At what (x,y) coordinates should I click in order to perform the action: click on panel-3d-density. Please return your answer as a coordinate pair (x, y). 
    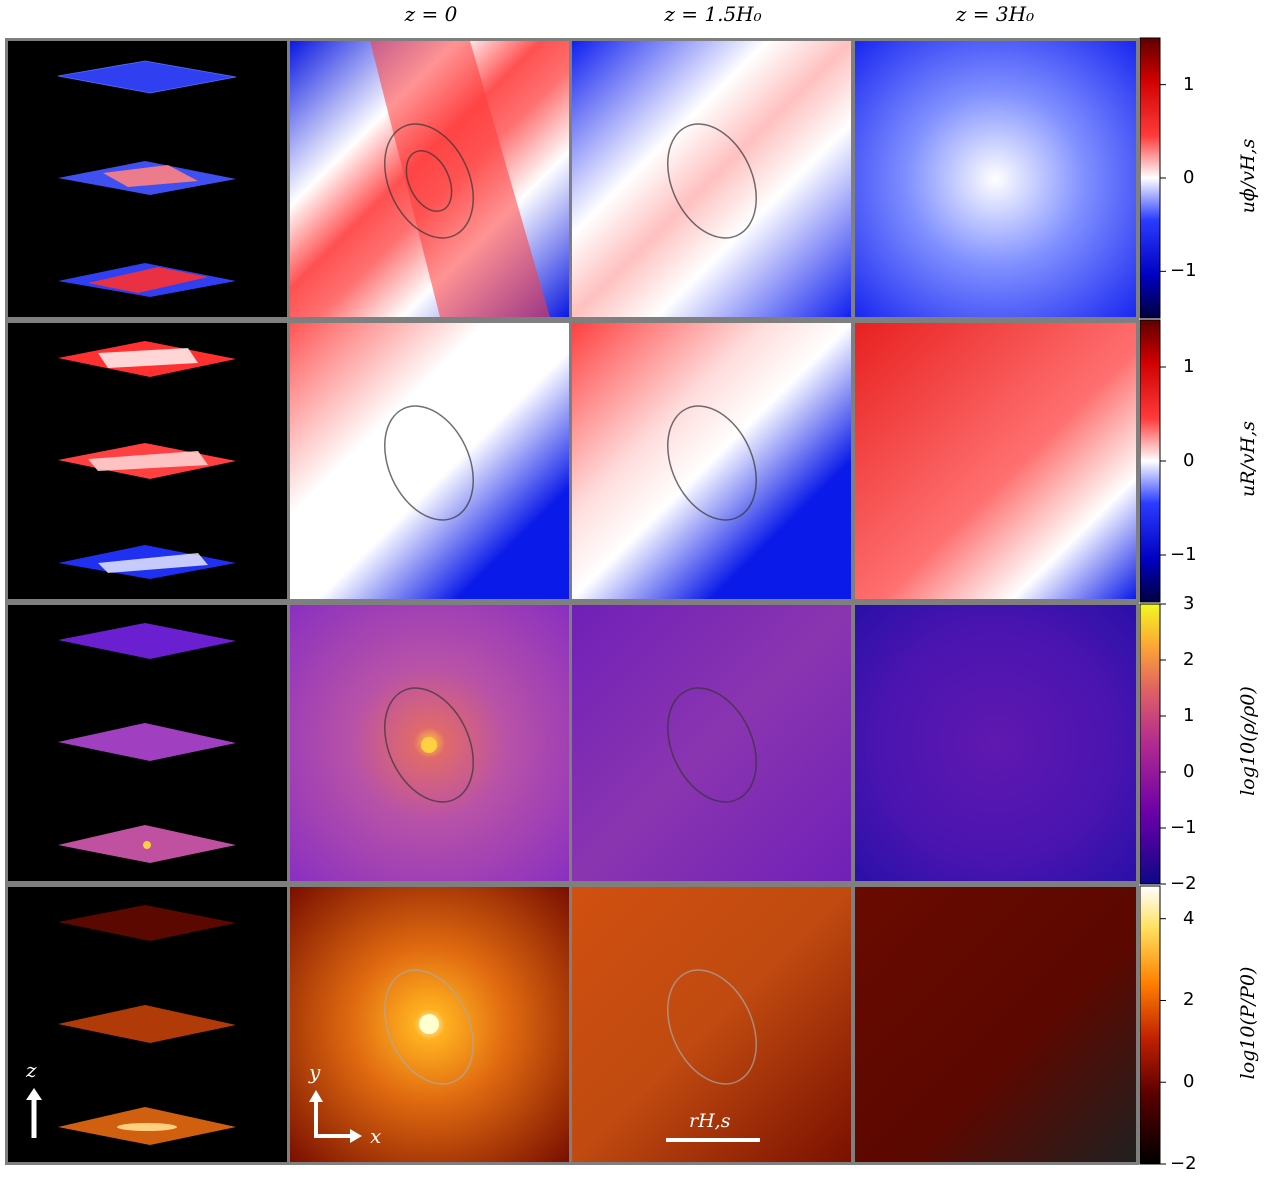
    Looking at the image, I should click on (147, 743).